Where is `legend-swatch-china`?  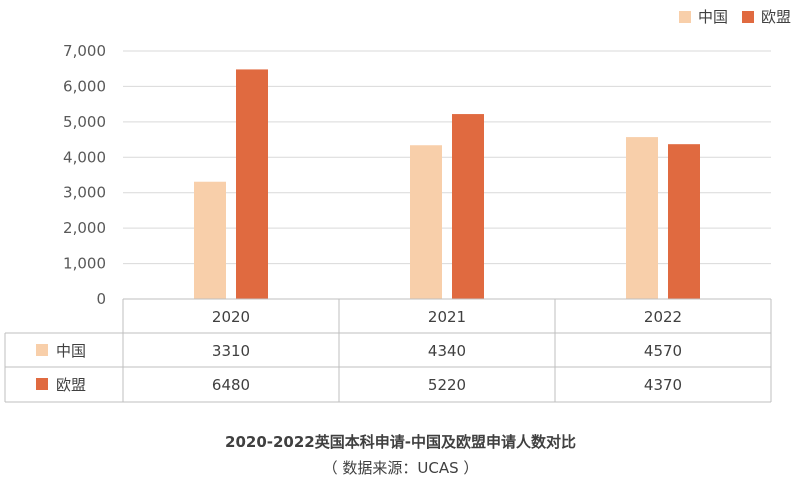 legend-swatch-china is located at coordinates (684, 16).